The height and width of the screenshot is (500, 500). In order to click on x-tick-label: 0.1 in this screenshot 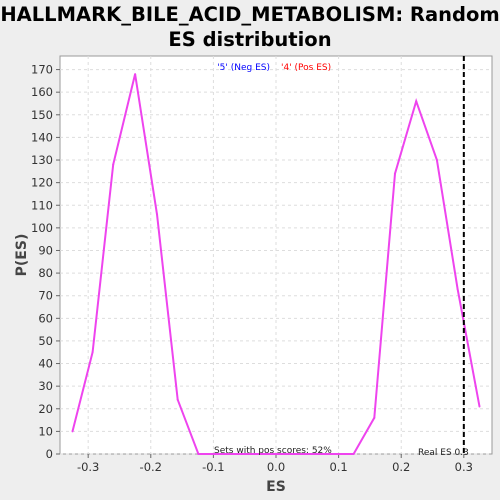, I will do `click(338, 467)`.